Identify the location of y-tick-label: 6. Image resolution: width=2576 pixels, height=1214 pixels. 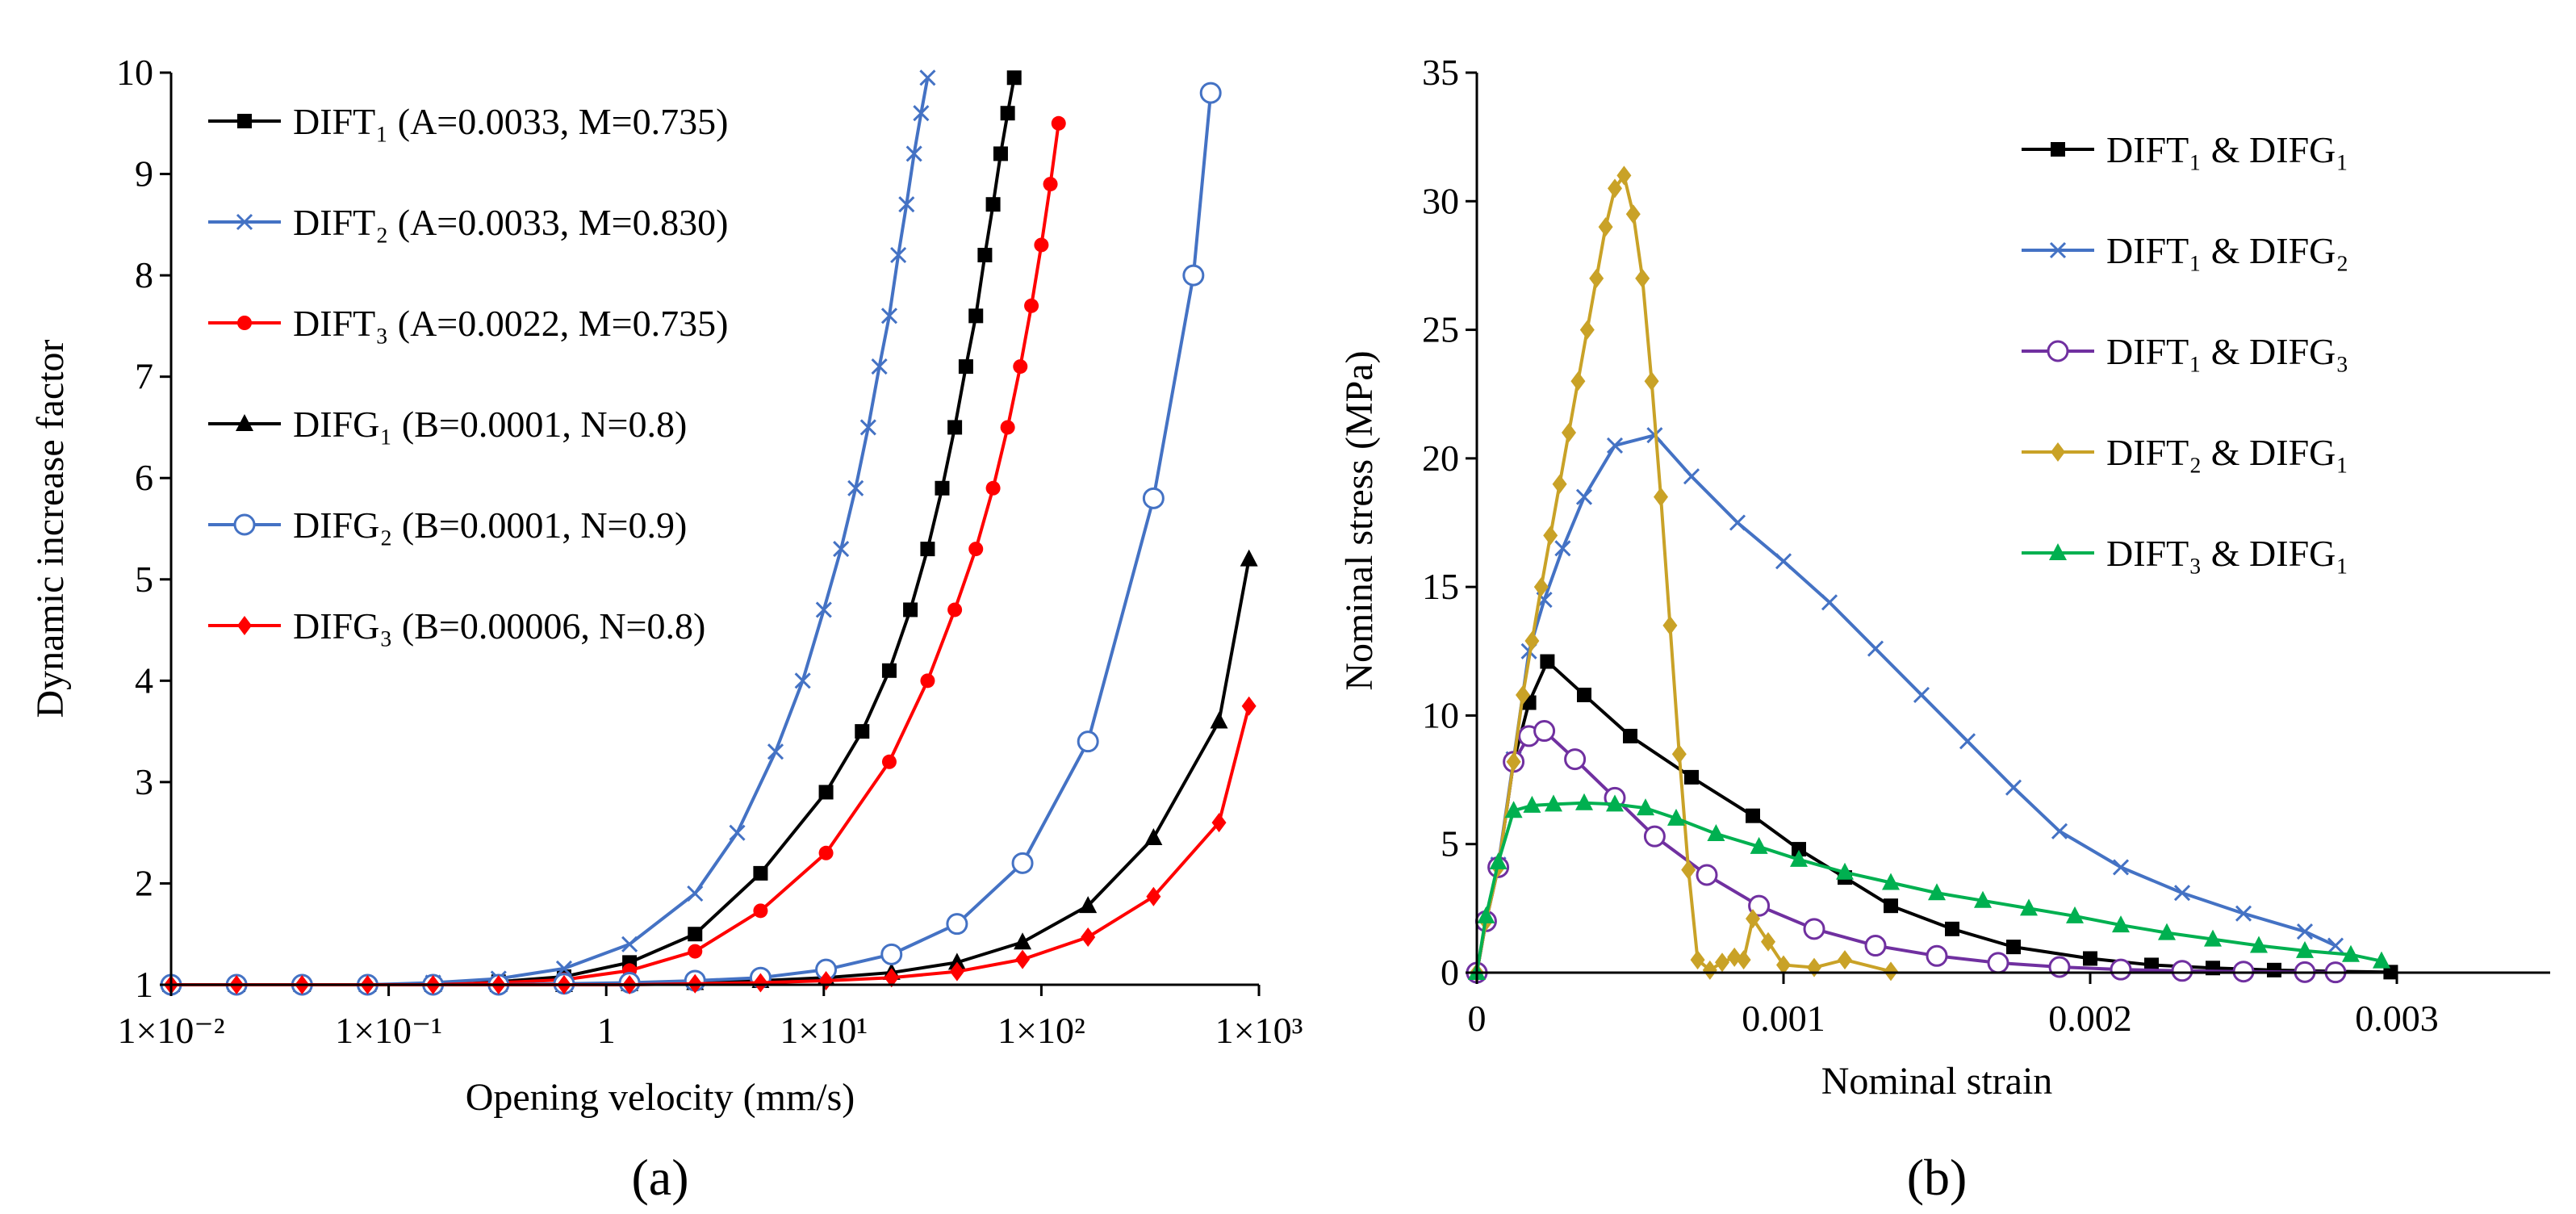
(144, 477).